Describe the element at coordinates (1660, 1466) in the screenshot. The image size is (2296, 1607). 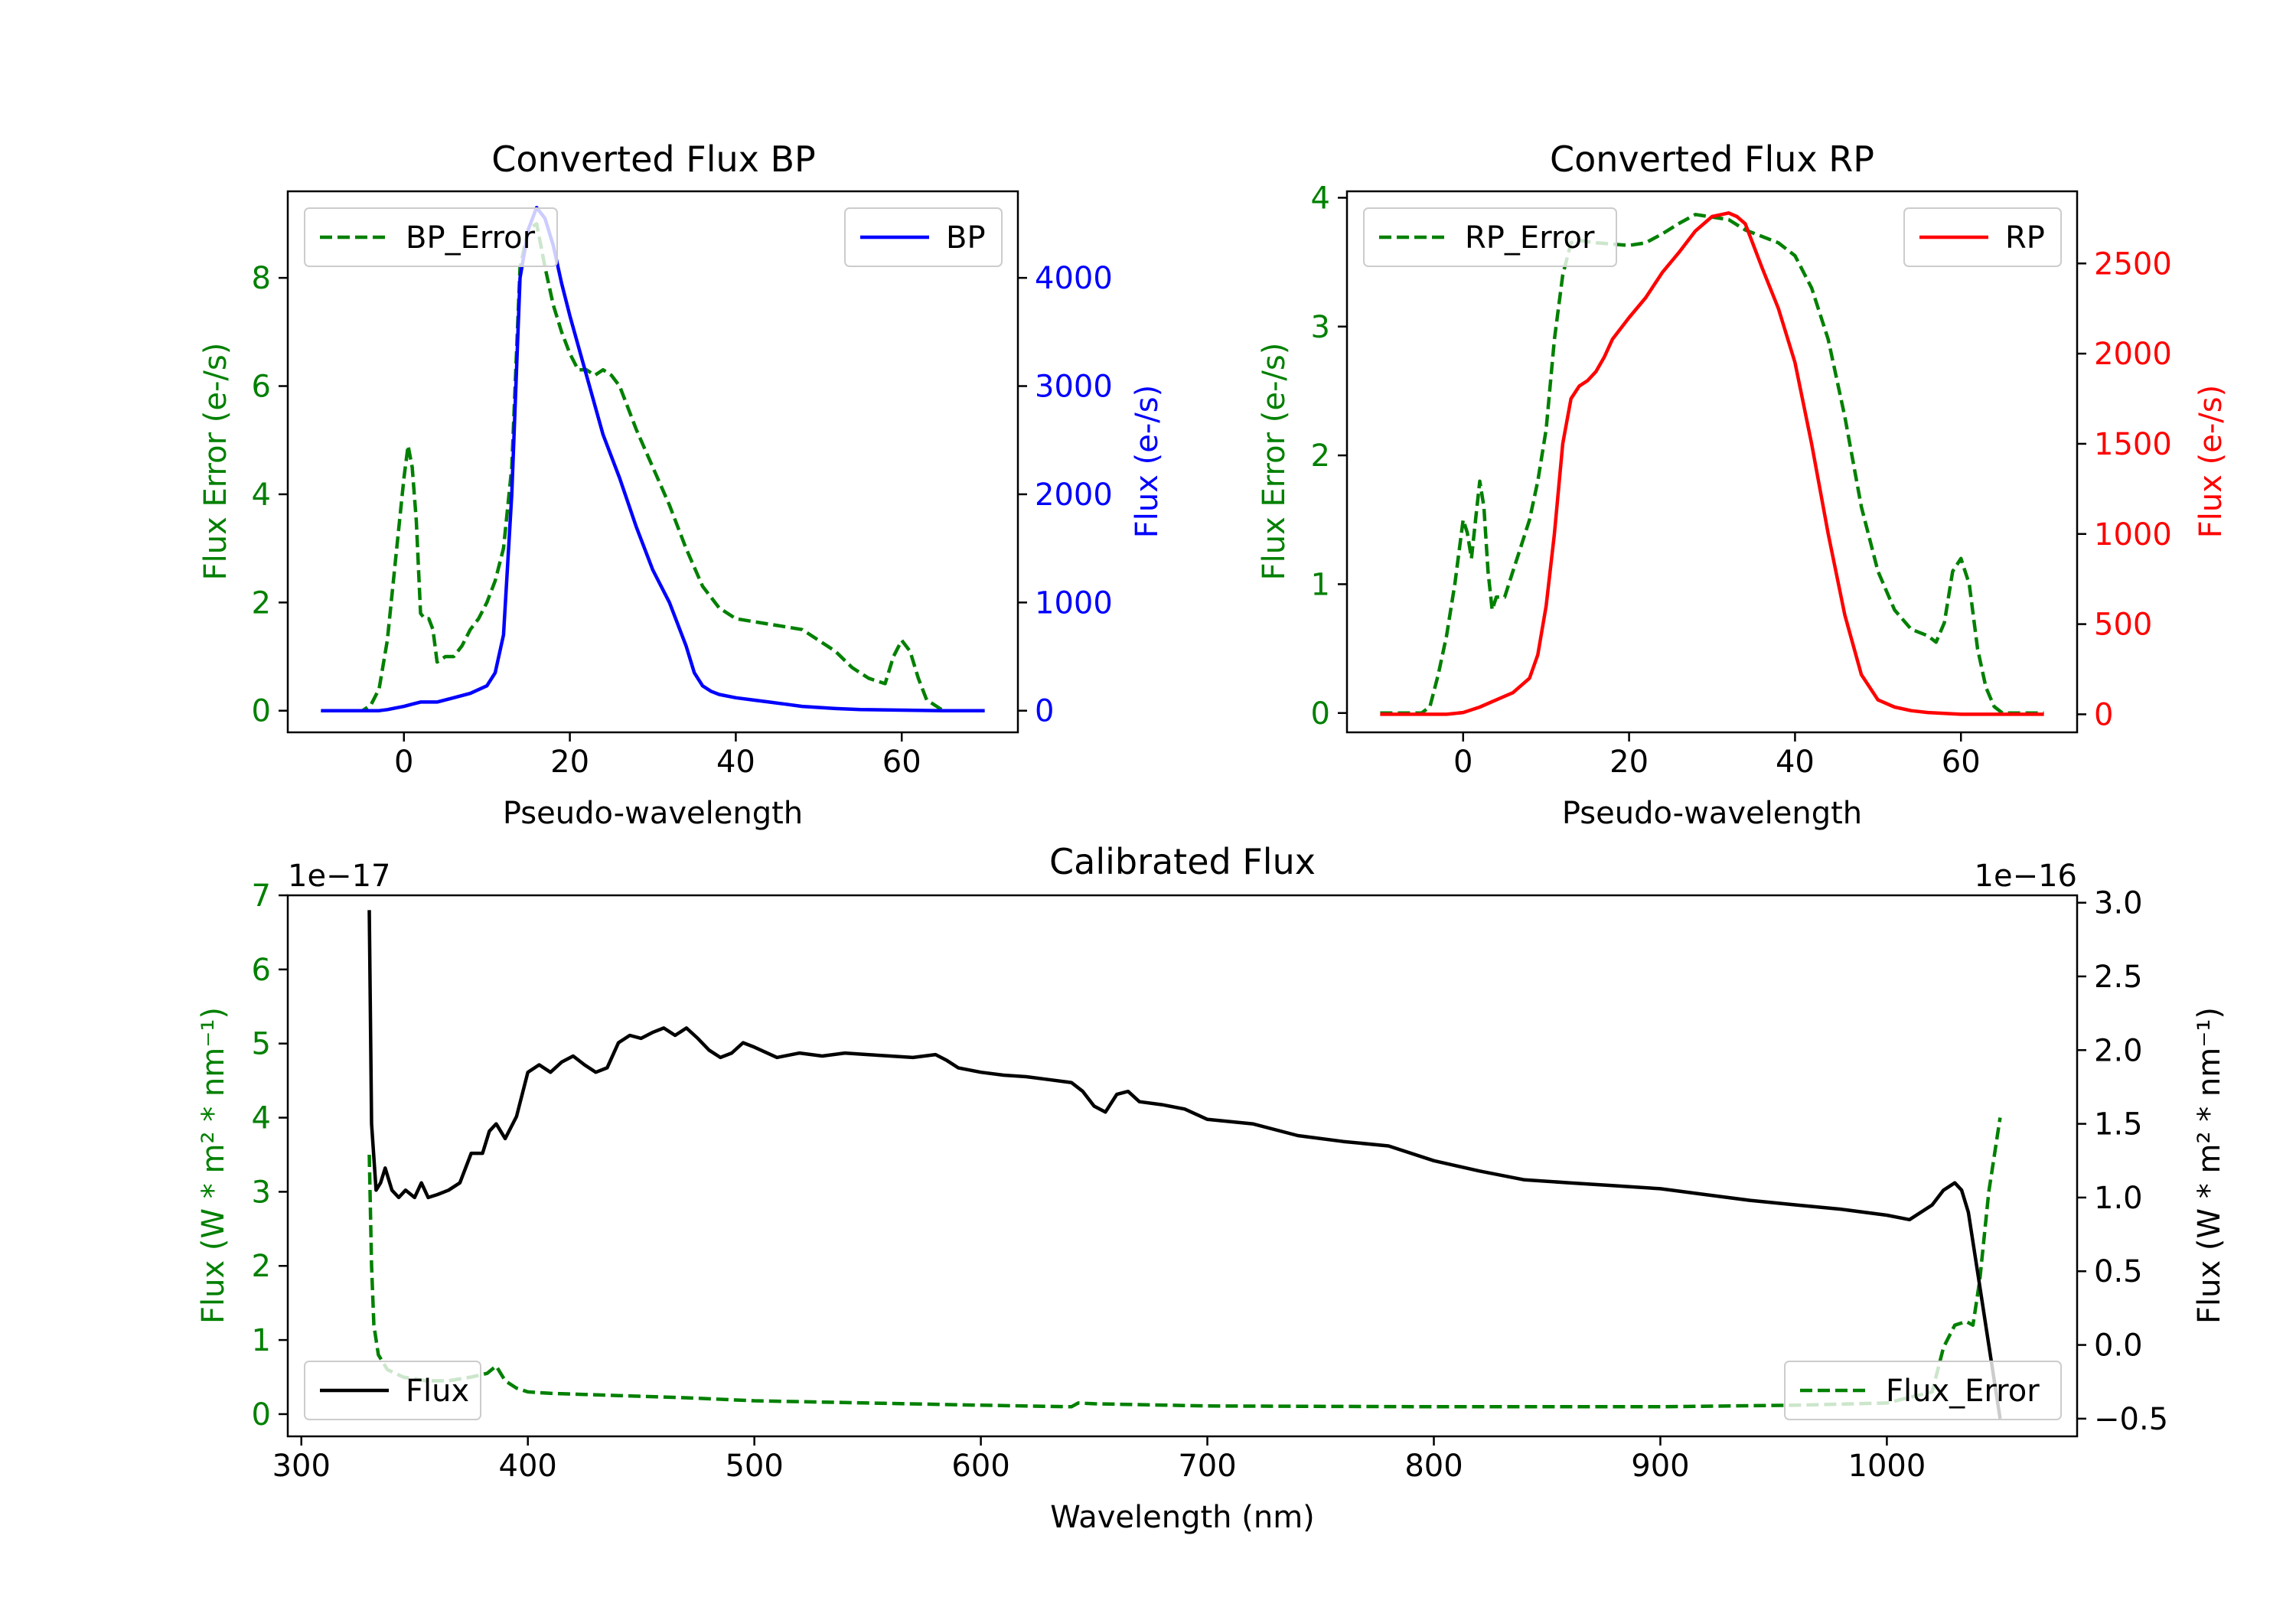
I see `x-tick-label: 900` at that location.